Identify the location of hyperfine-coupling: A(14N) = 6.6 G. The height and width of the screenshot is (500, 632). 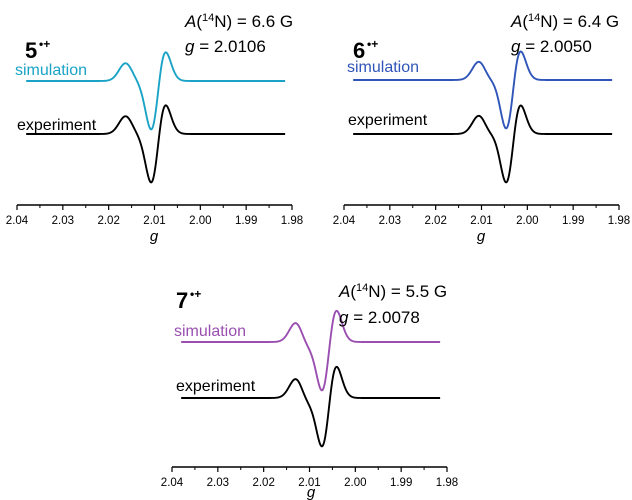
(238, 21).